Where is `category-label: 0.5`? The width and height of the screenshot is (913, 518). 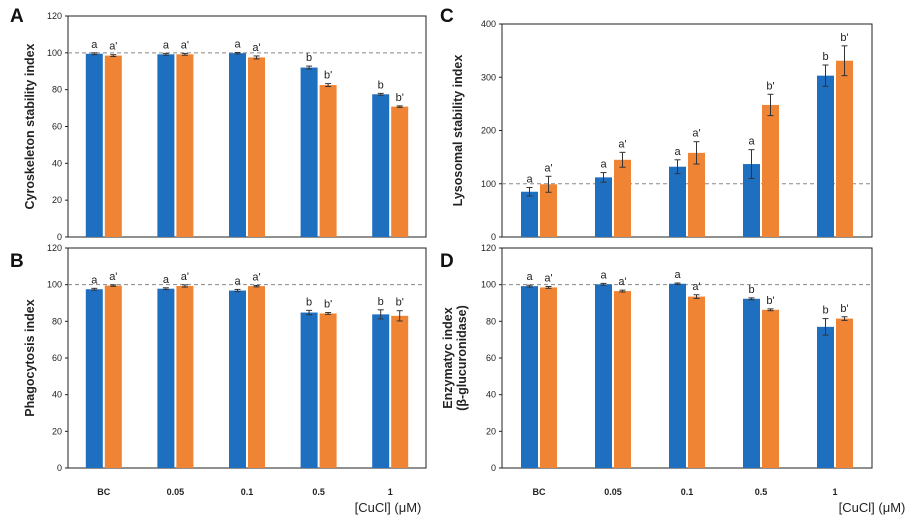
category-label: 0.5 is located at coordinates (761, 492).